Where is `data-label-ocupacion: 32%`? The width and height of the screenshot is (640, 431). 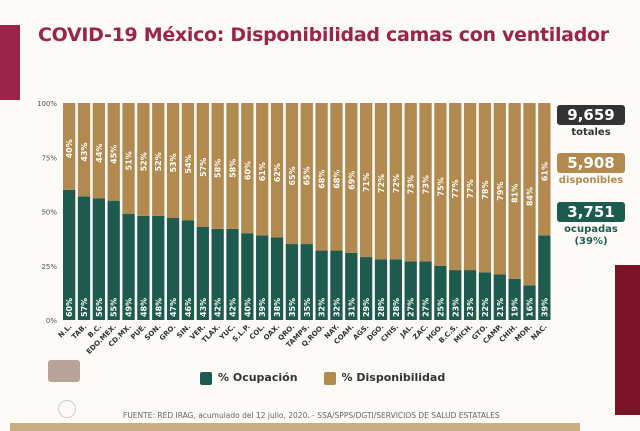
data-label-ocupacion: 32% is located at coordinates (322, 307).